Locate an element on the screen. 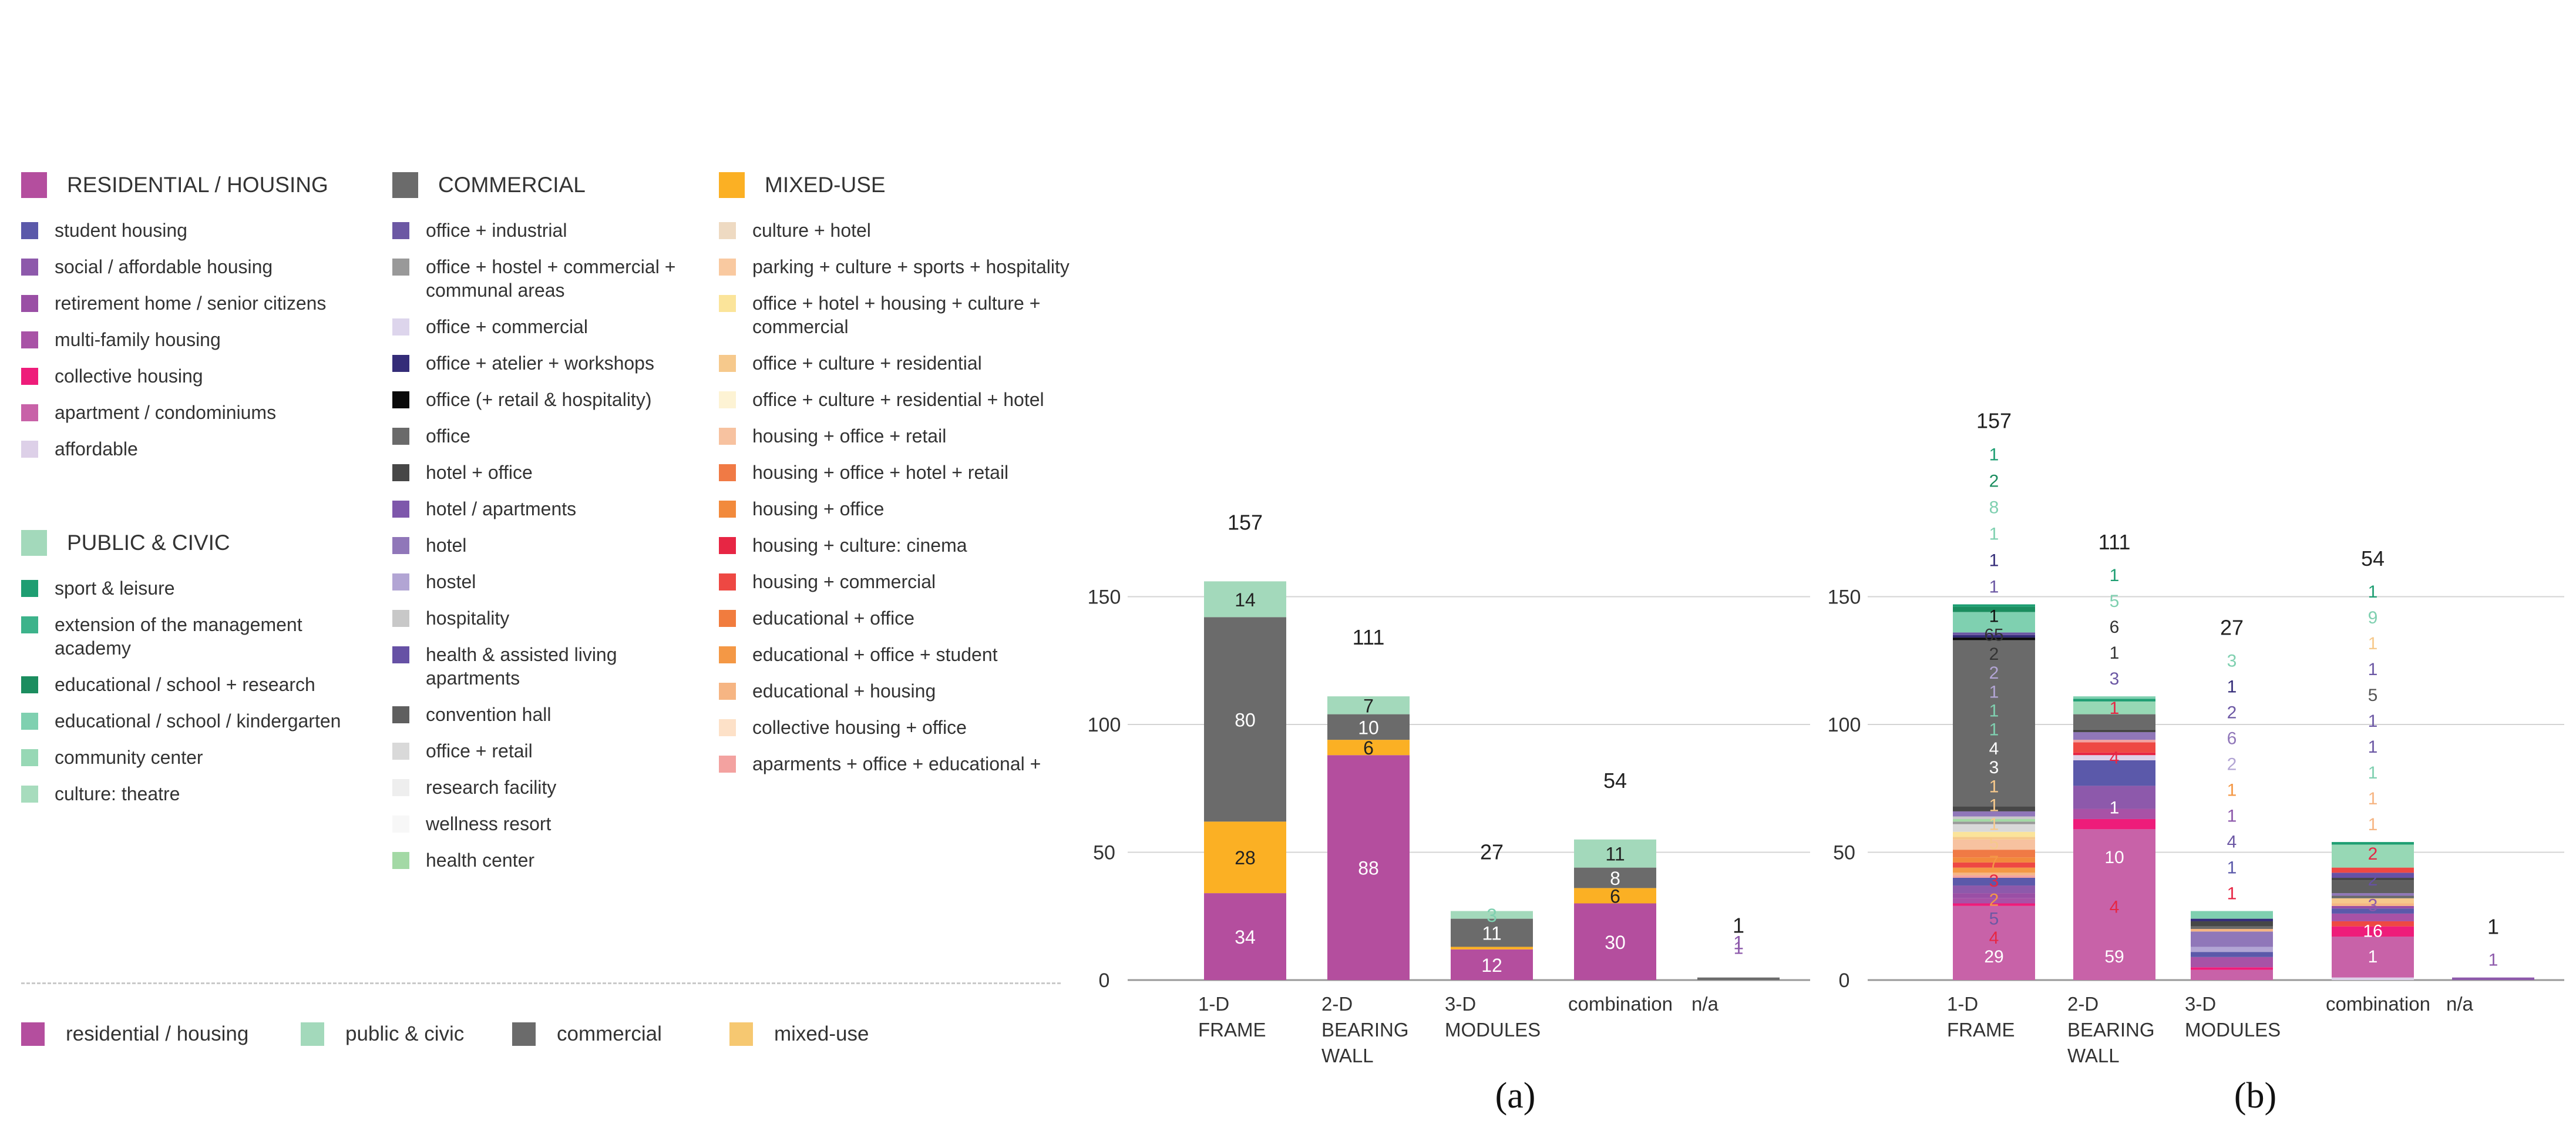  legend-item: housing + office + retail is located at coordinates (895, 436).